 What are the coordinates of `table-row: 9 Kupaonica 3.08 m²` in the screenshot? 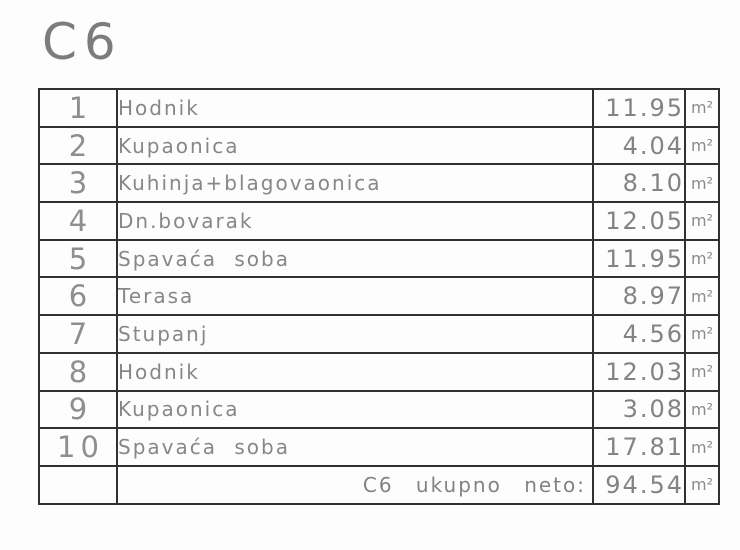 It's located at (379, 409).